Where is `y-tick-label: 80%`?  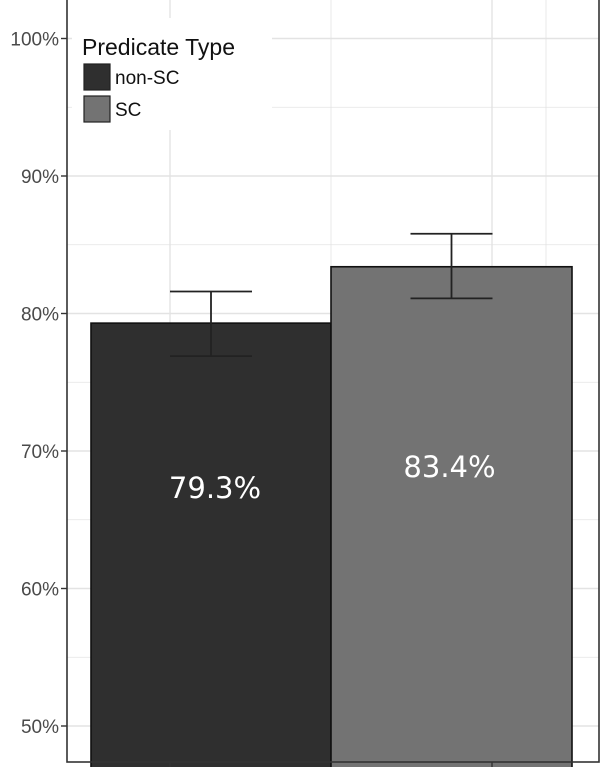 y-tick-label: 80% is located at coordinates (40, 315).